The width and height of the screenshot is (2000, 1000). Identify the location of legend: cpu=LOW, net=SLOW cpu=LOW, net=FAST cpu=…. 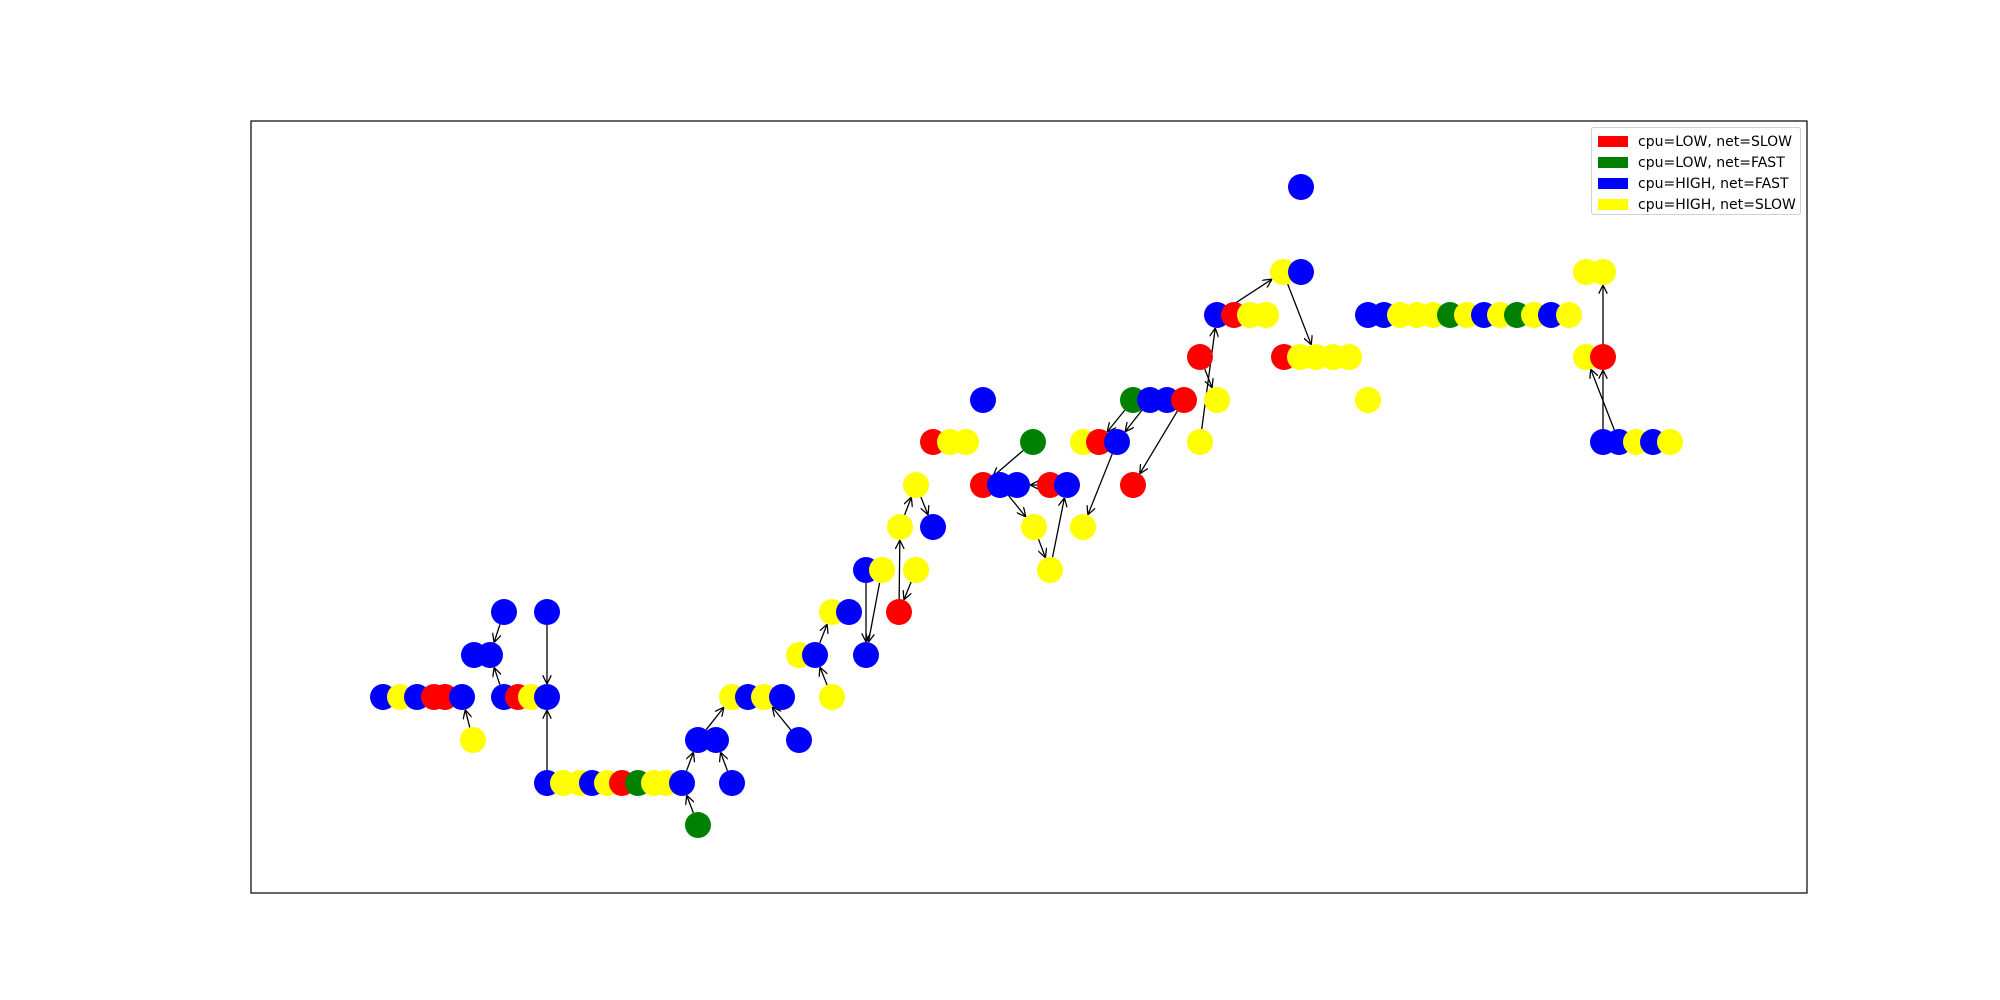
(1696, 171).